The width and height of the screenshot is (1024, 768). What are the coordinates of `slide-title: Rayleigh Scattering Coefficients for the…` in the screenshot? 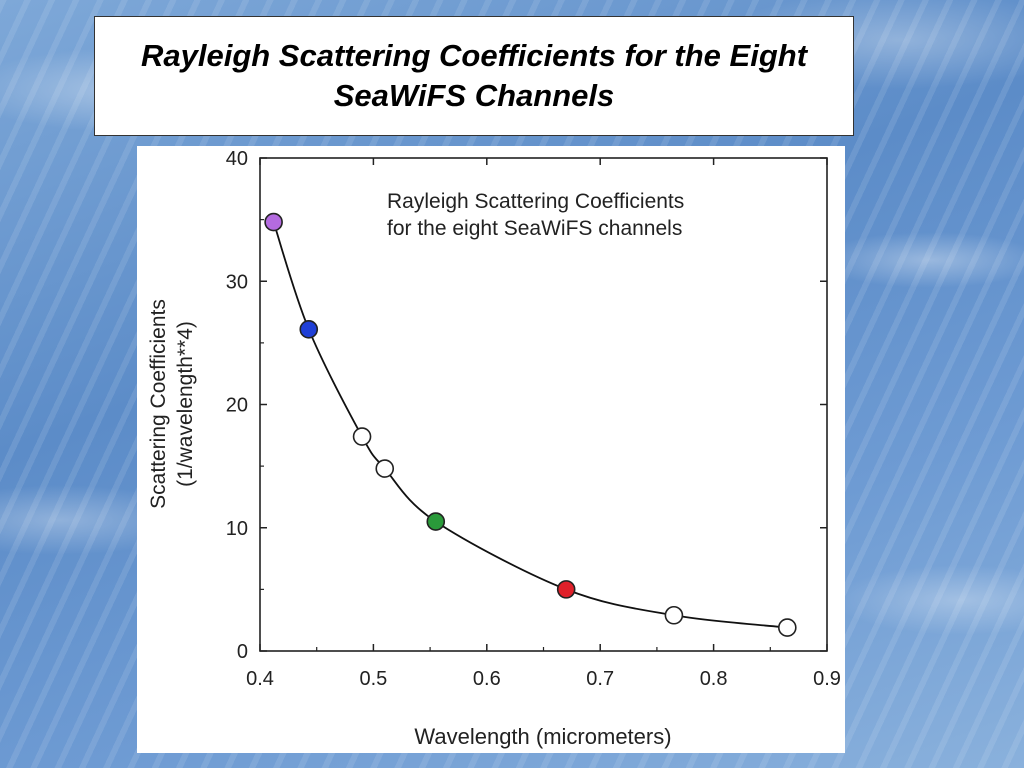 It's located at (474, 75).